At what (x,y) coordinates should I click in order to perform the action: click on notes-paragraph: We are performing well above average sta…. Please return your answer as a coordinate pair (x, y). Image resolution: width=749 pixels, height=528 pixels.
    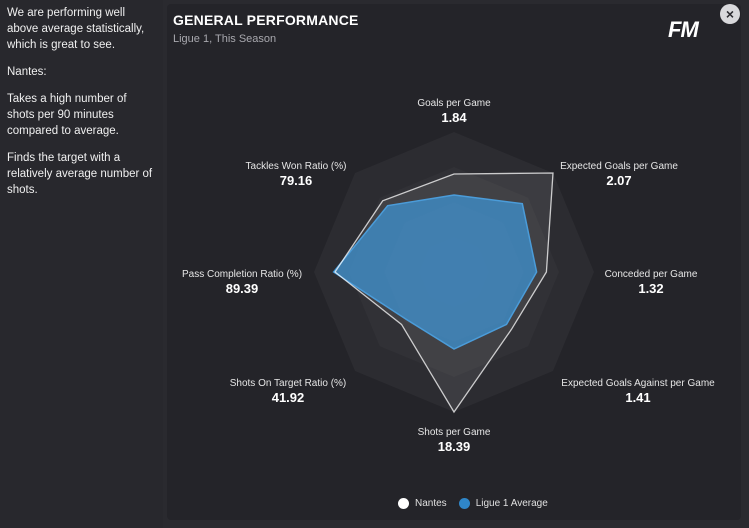
    Looking at the image, I should click on (76, 29).